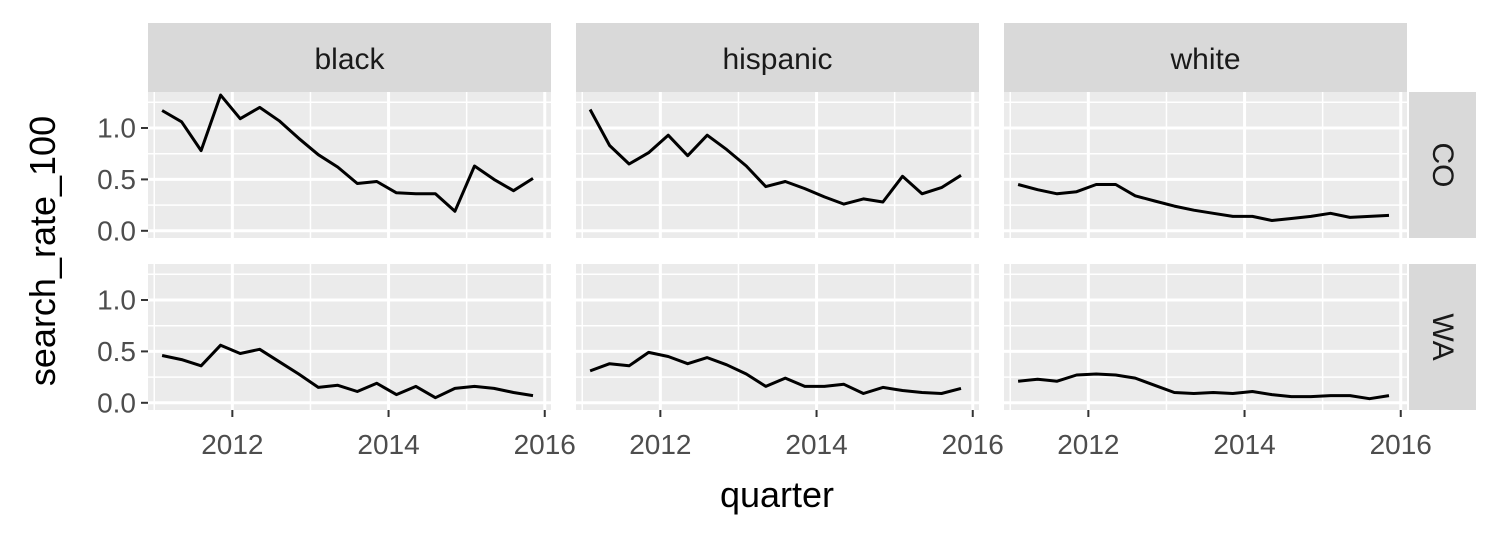  I want to click on strip-white, so click(1205, 57).